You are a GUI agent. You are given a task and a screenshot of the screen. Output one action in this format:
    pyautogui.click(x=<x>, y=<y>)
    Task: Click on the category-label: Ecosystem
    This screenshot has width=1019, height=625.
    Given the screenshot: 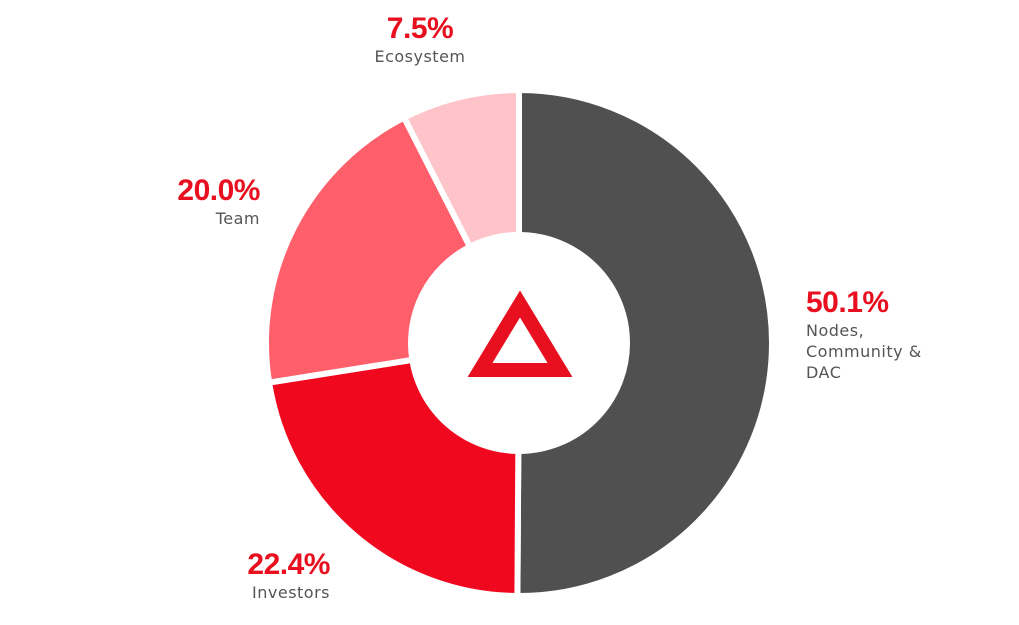 What is the action you would take?
    pyautogui.click(x=420, y=56)
    